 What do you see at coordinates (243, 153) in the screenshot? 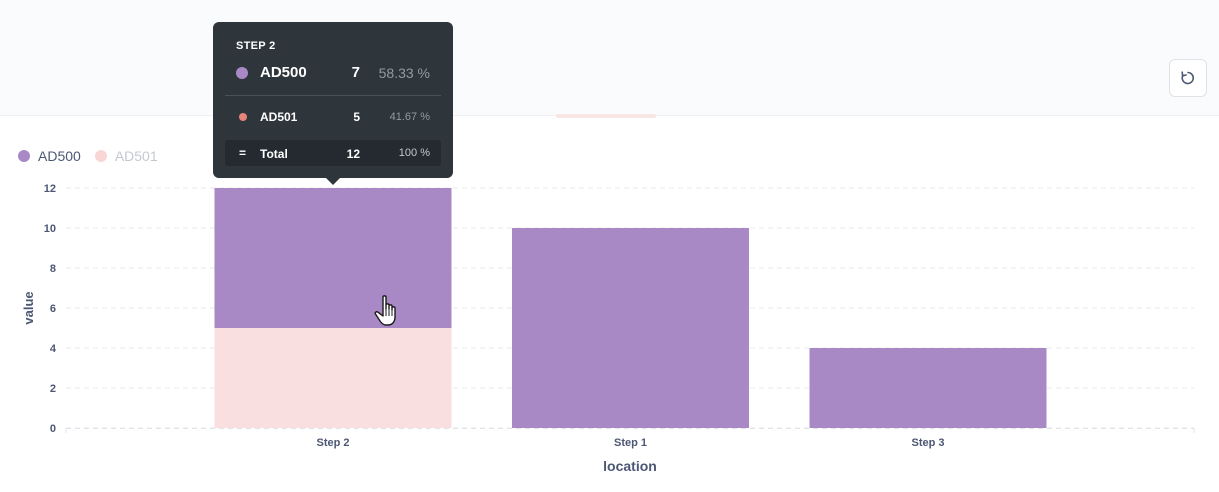
I see `tooltip-total-symbol: =` at bounding box center [243, 153].